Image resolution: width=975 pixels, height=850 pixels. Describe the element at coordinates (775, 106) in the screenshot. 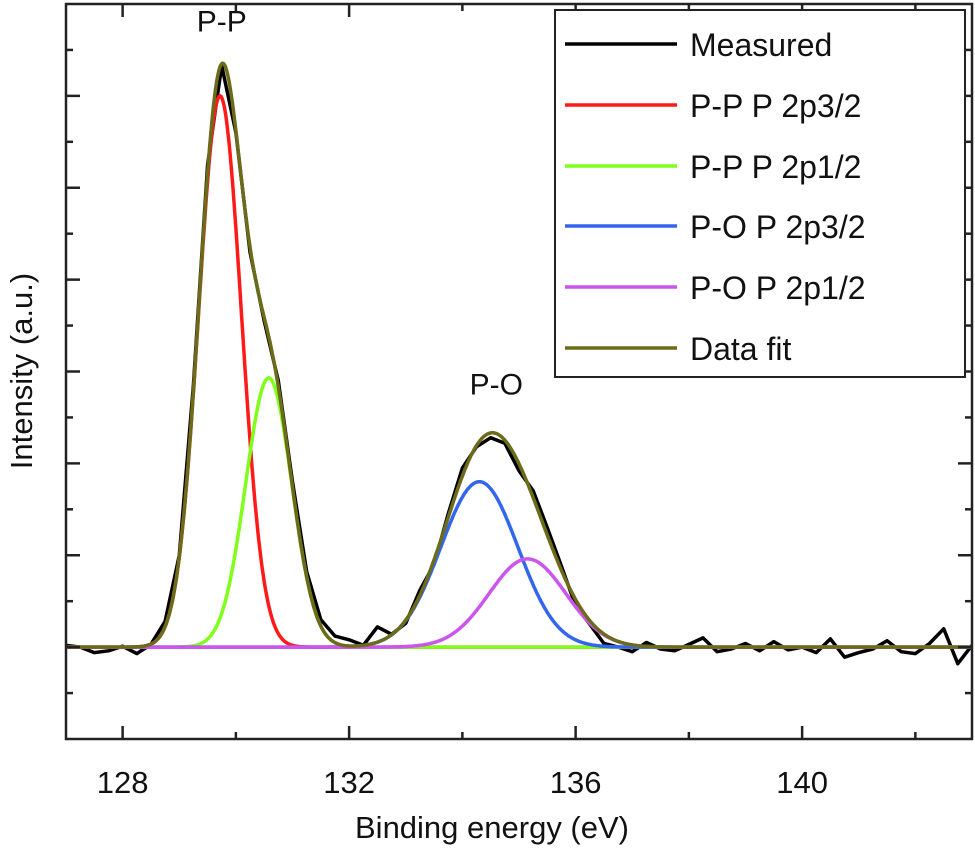

I see `legend-label-pp-2p32: P-P P 2p3/2` at that location.